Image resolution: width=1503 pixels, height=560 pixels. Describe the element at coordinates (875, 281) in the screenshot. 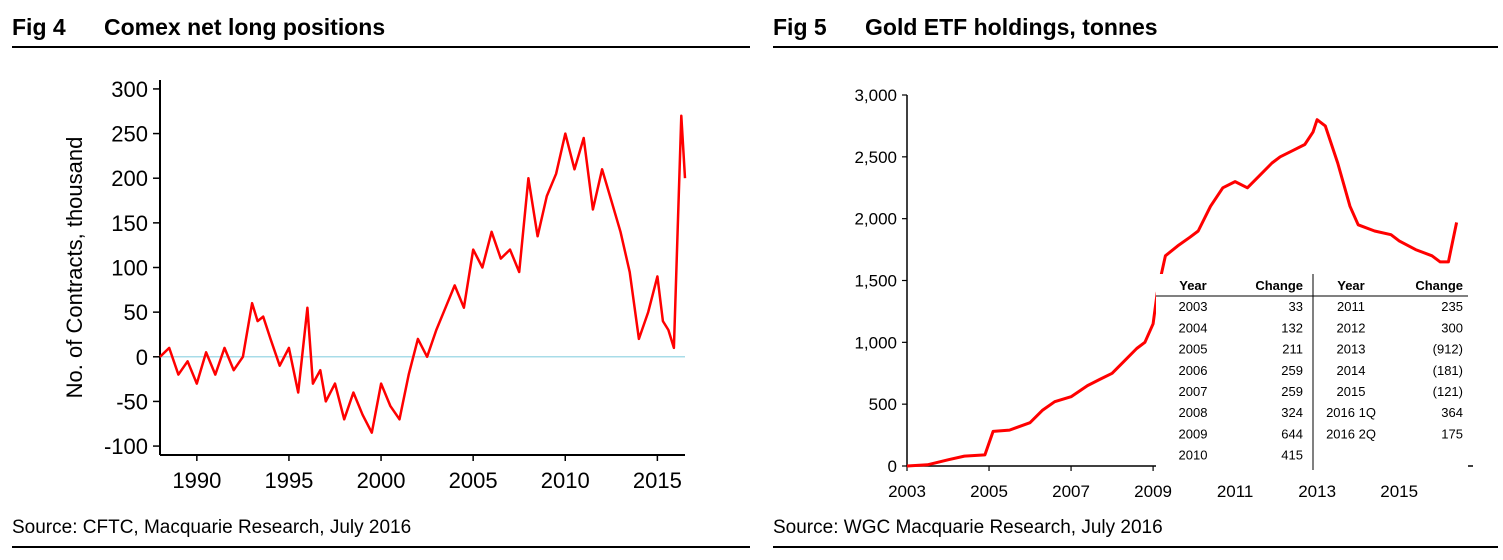

I see `fig5-y-tick-label: 1,500` at that location.